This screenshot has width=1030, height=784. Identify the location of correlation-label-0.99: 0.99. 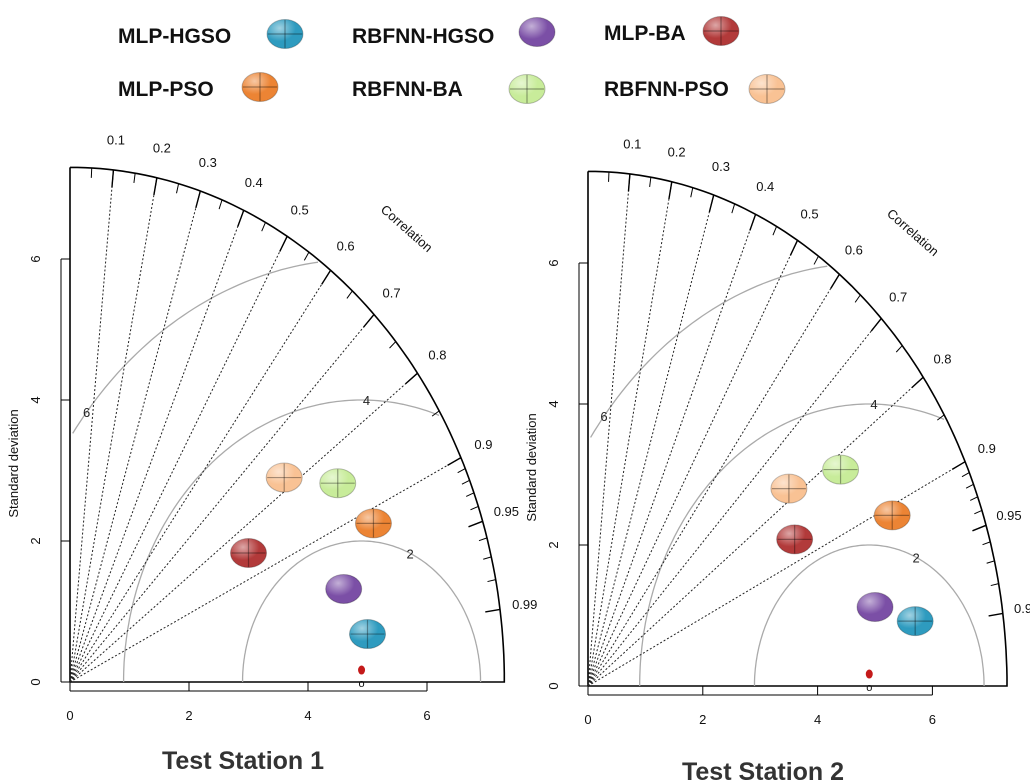
(1022, 608).